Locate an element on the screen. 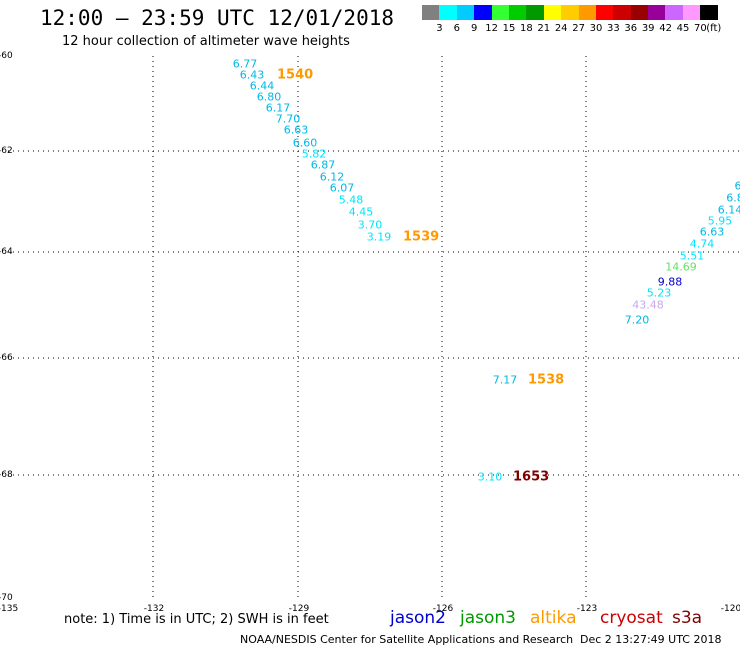 This screenshot has width=740, height=650. wave-height-label: 6.80 is located at coordinates (269, 97).